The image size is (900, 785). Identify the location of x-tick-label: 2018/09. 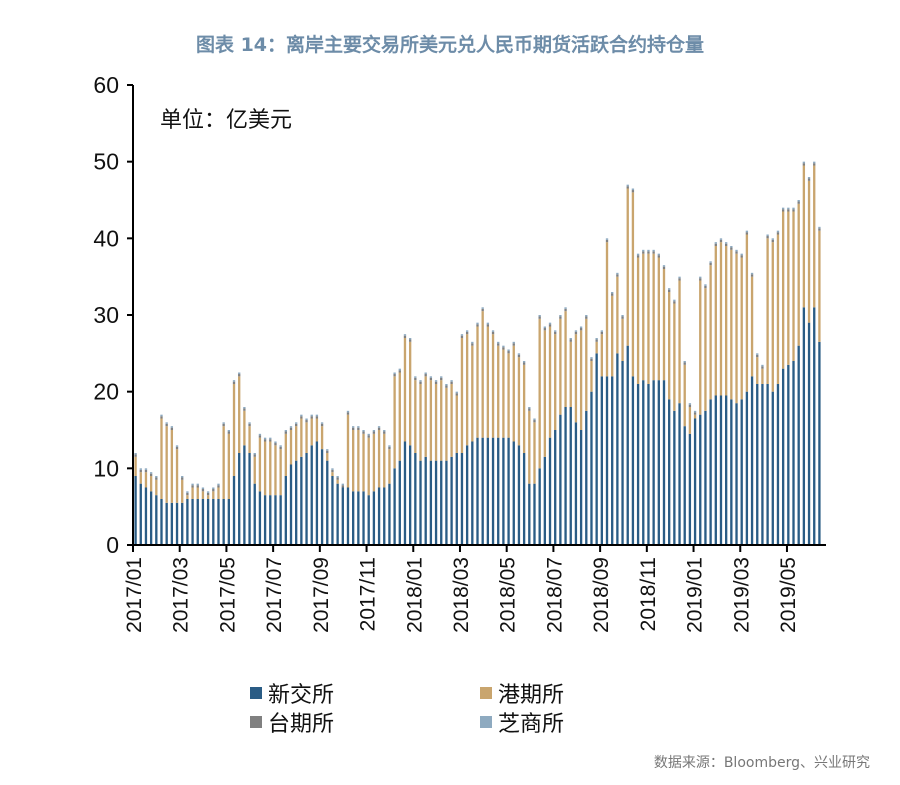
(601, 595).